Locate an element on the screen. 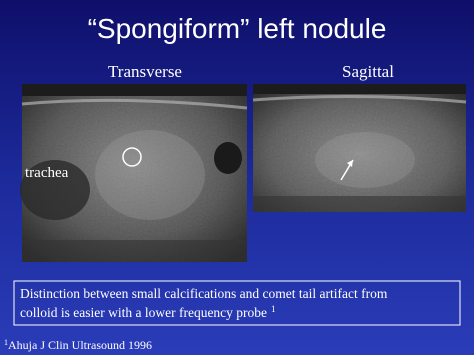 The height and width of the screenshot is (355, 474). image-label: Sagittal is located at coordinates (368, 71).